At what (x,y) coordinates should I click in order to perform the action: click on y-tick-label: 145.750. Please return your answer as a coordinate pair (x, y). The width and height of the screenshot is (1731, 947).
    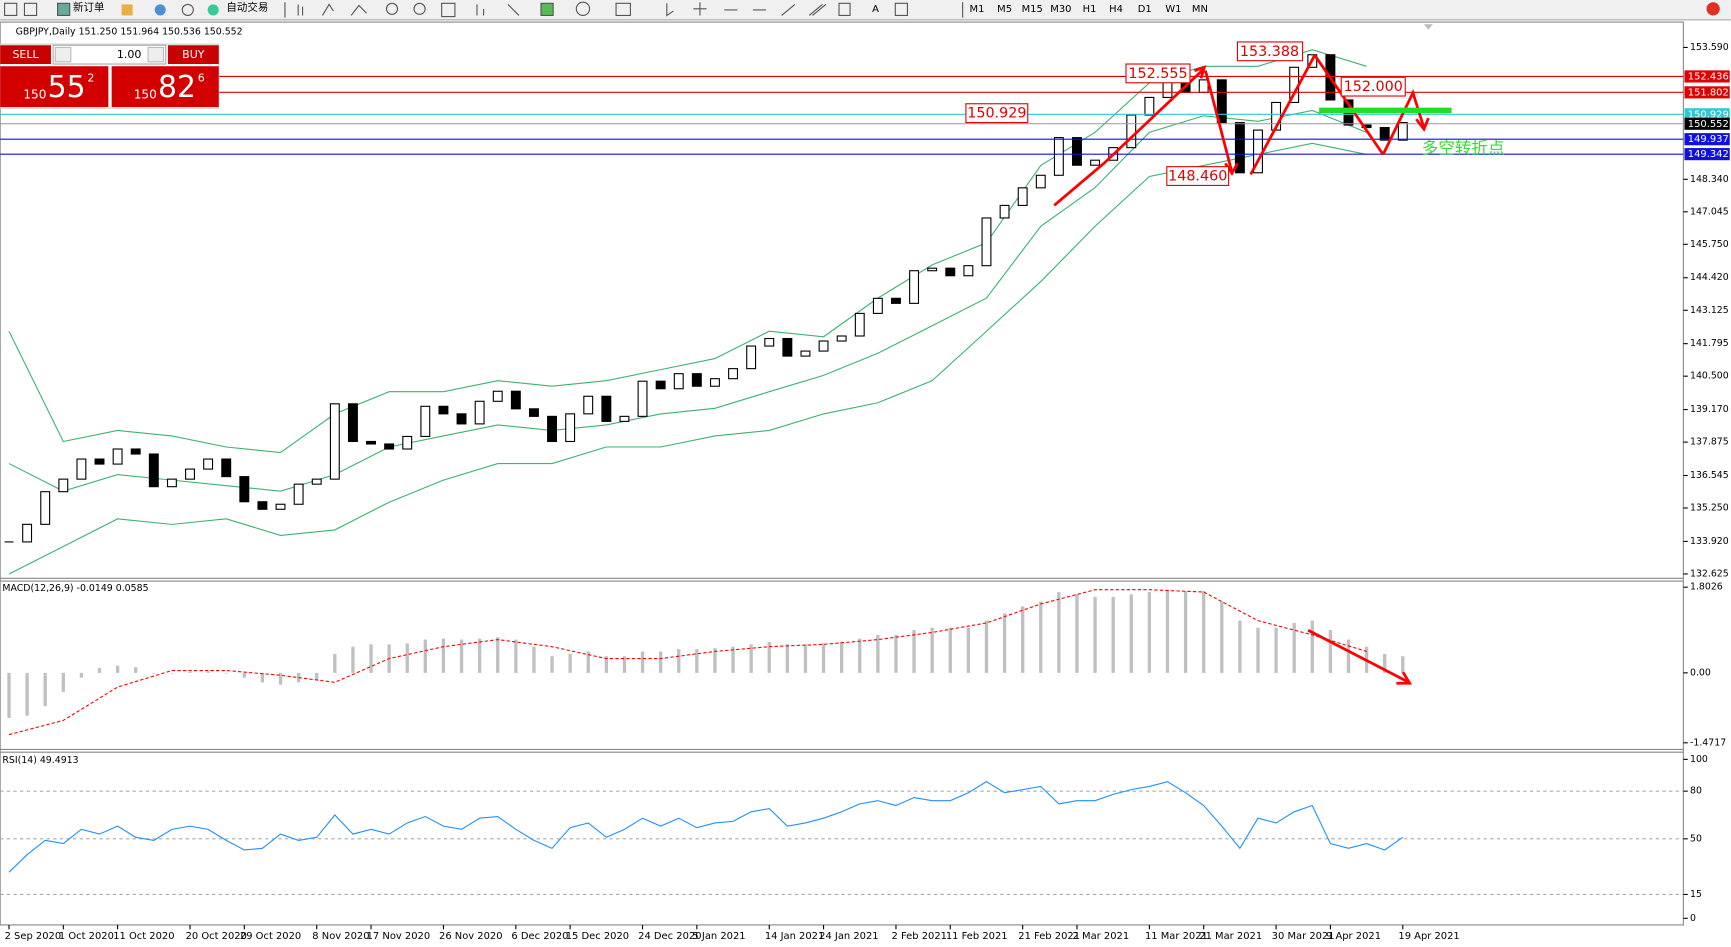
    Looking at the image, I should click on (1709, 244).